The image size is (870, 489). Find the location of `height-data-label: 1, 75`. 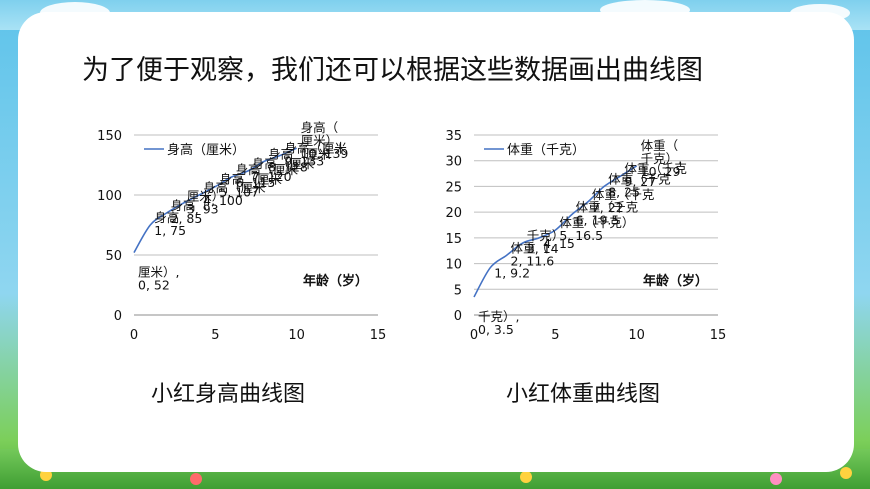

height-data-label: 1, 75 is located at coordinates (170, 230).